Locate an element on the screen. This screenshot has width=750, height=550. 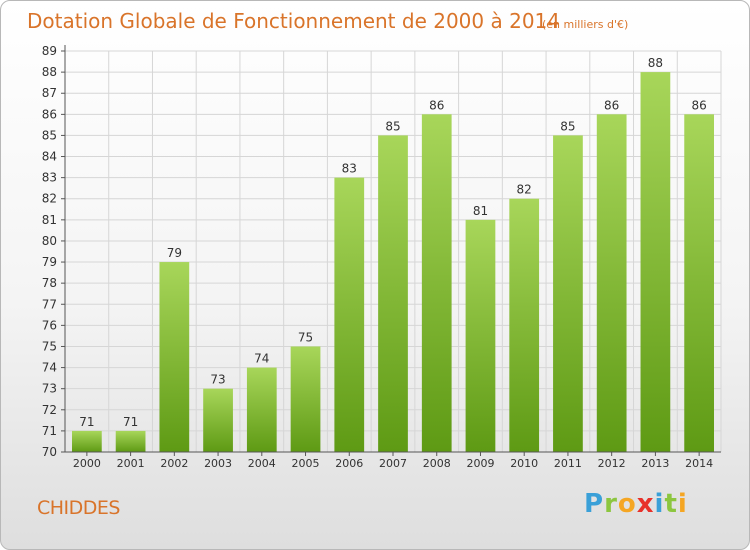
data-label: 88 is located at coordinates (655, 63).